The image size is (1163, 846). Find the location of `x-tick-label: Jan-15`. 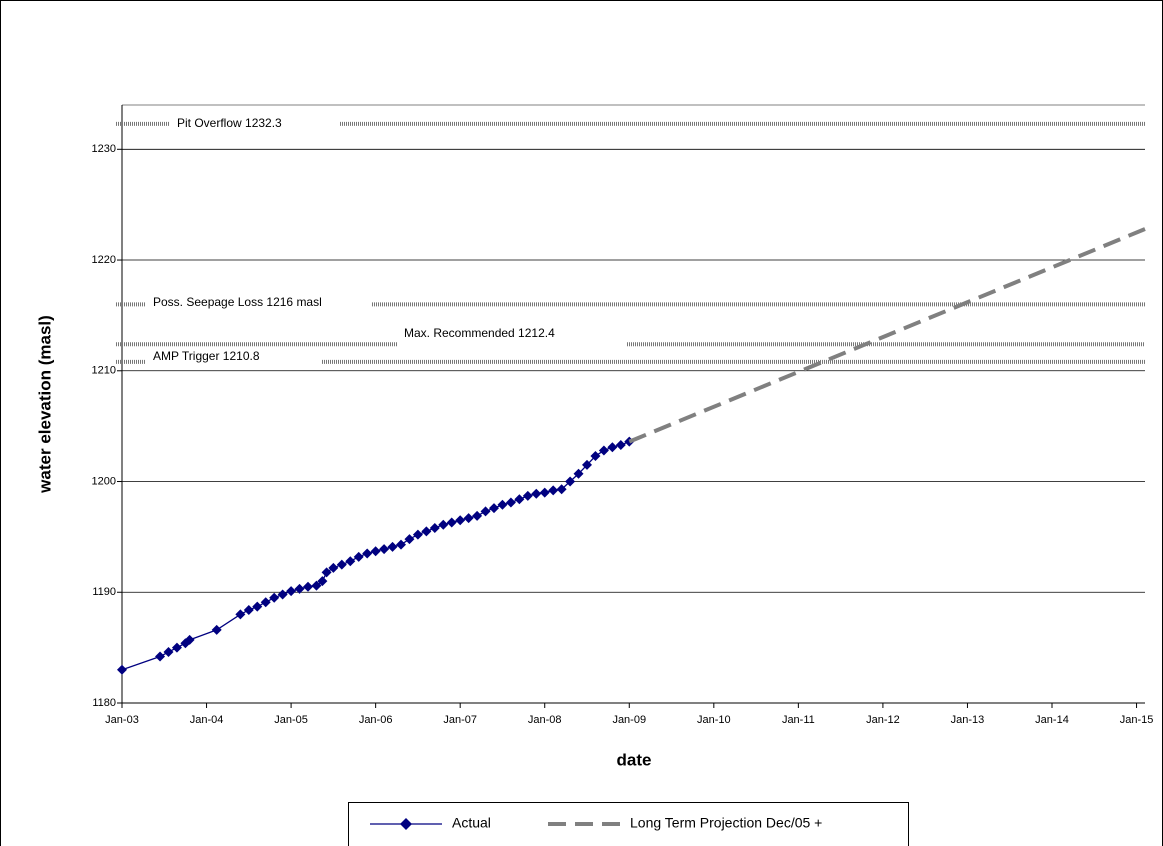

x-tick-label: Jan-15 is located at coordinates (1137, 720).